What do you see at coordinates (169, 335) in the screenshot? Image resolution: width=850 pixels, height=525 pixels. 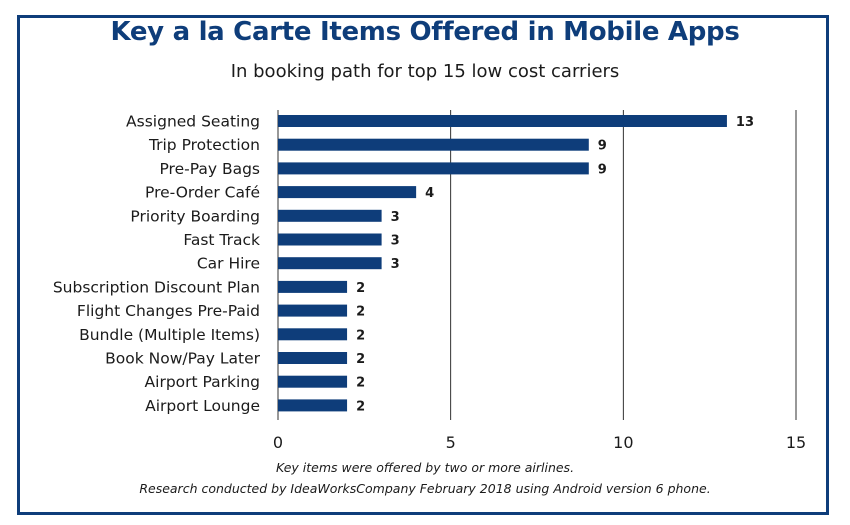 I see `category-label: Bundle (Multiple Items)` at bounding box center [169, 335].